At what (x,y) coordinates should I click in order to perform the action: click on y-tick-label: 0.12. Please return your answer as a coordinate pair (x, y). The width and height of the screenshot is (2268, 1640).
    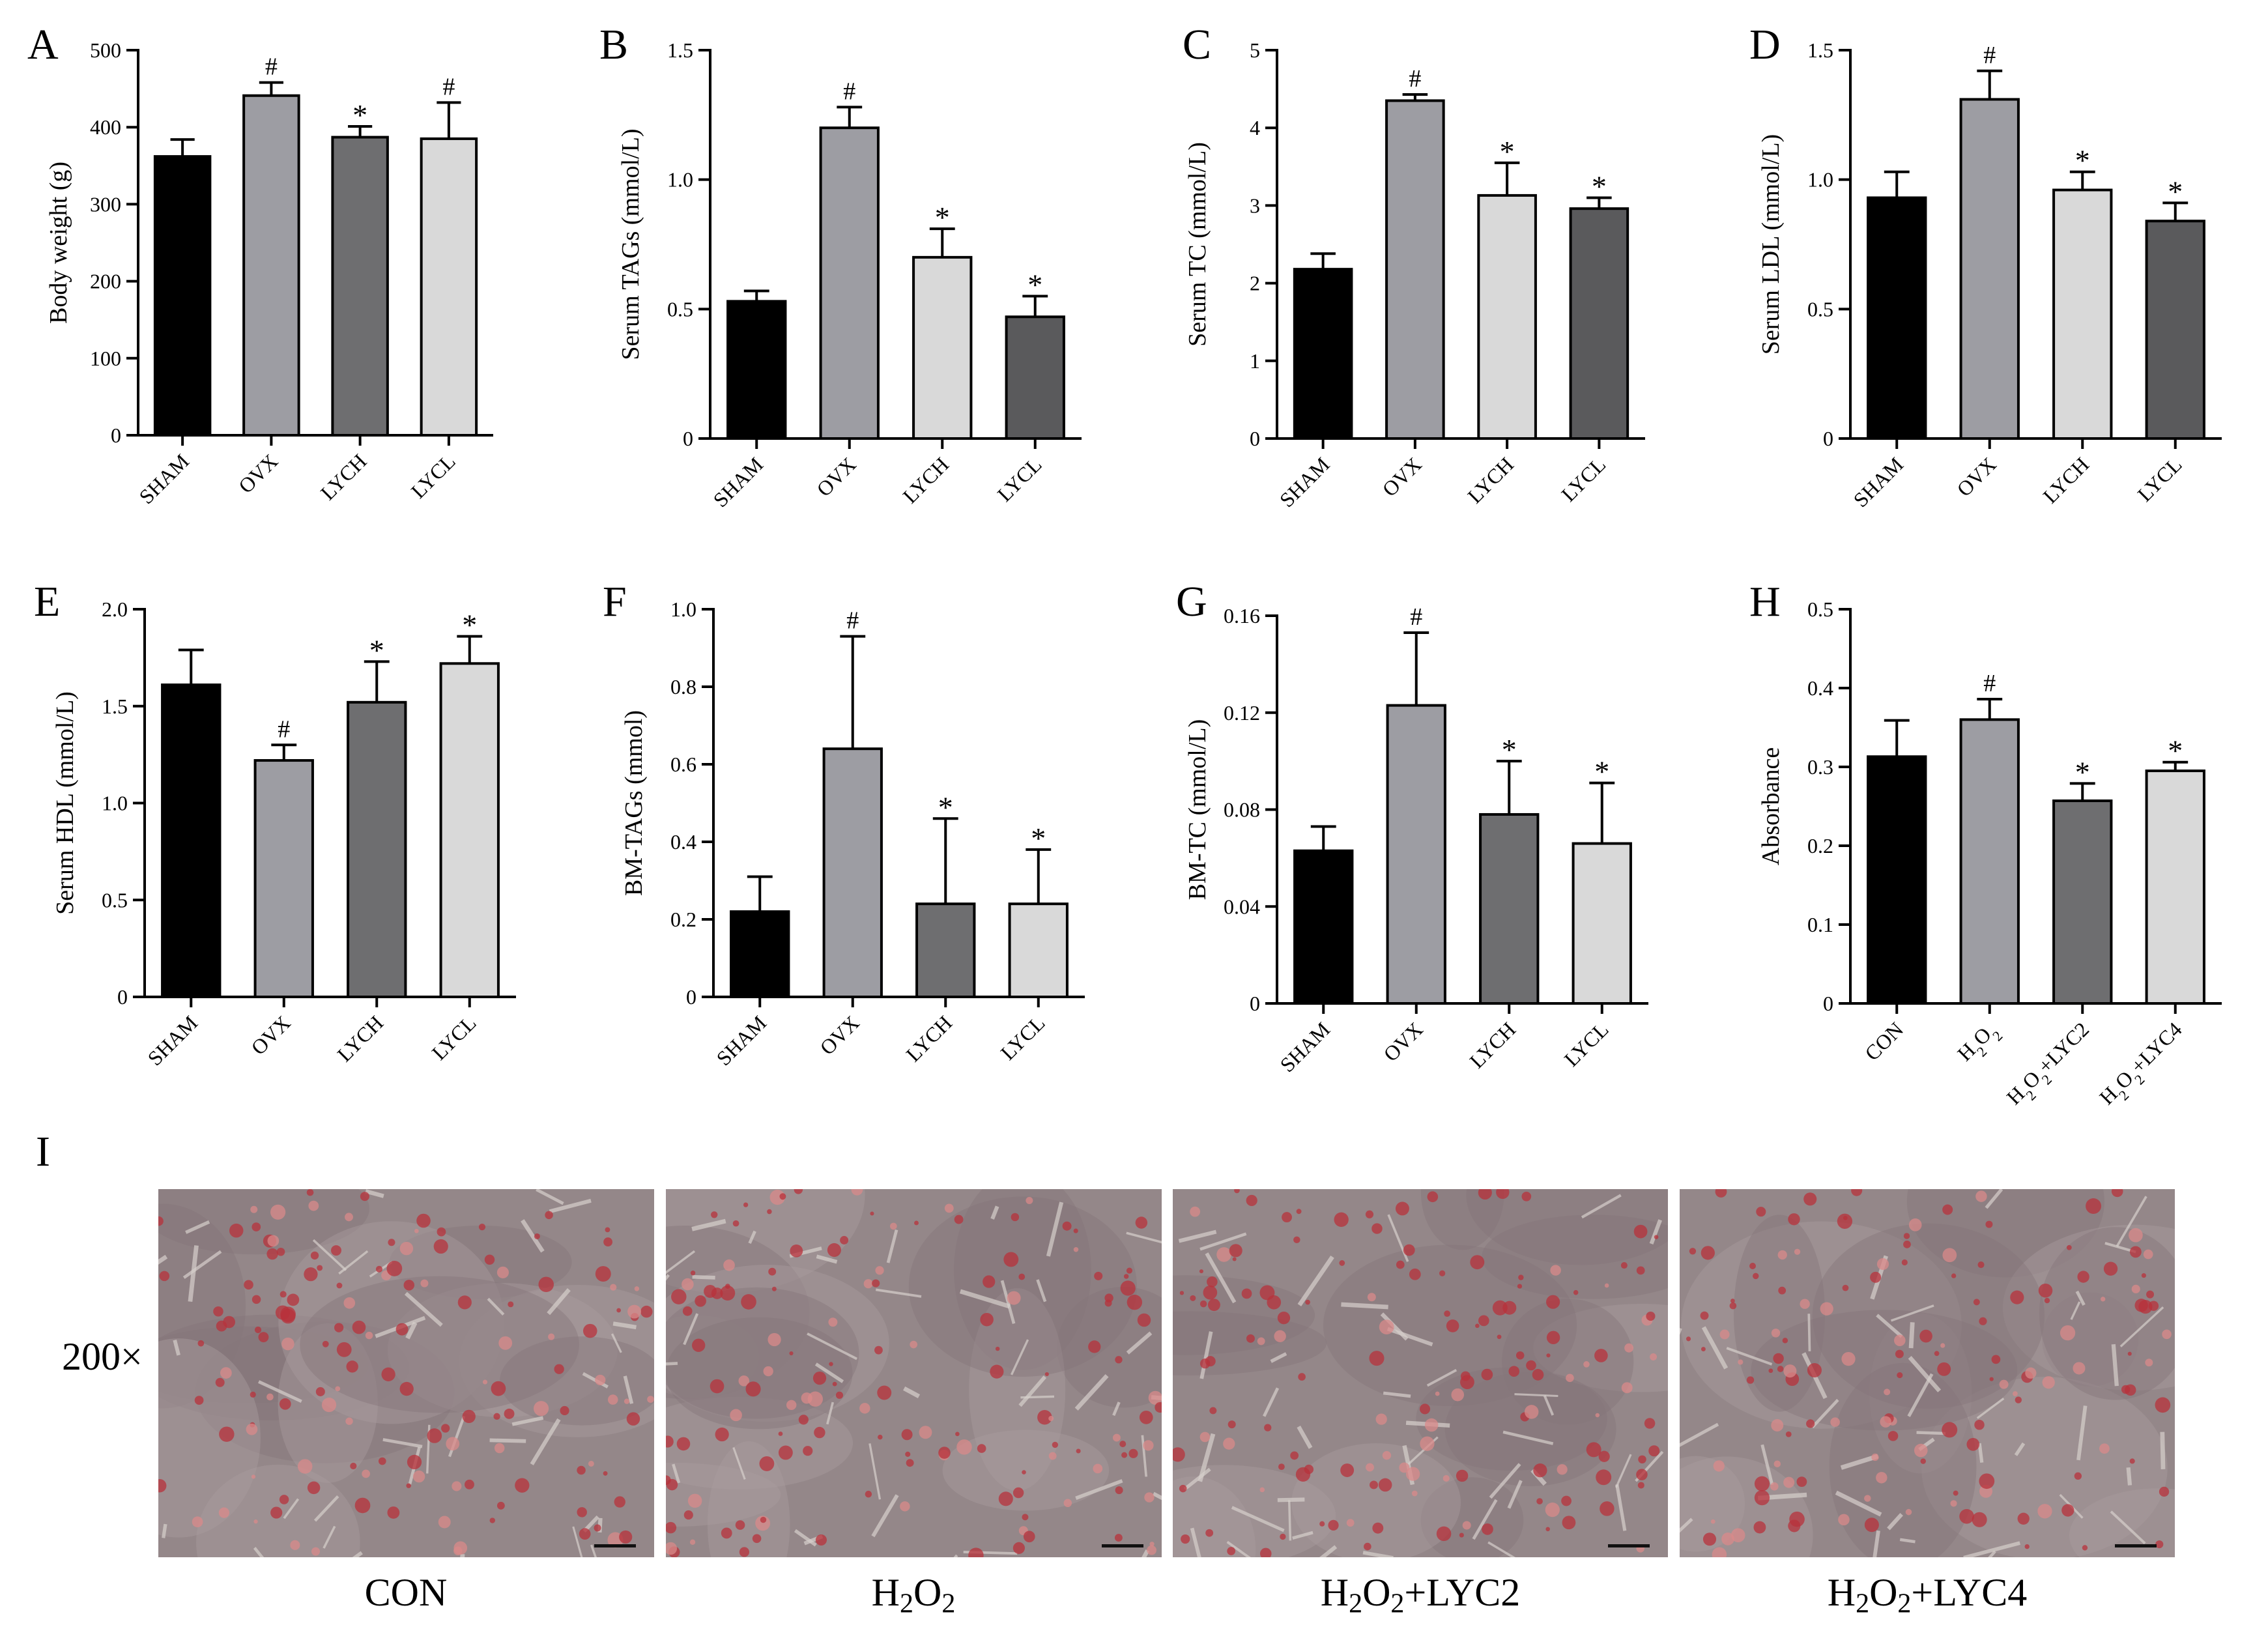
    Looking at the image, I should click on (1242, 713).